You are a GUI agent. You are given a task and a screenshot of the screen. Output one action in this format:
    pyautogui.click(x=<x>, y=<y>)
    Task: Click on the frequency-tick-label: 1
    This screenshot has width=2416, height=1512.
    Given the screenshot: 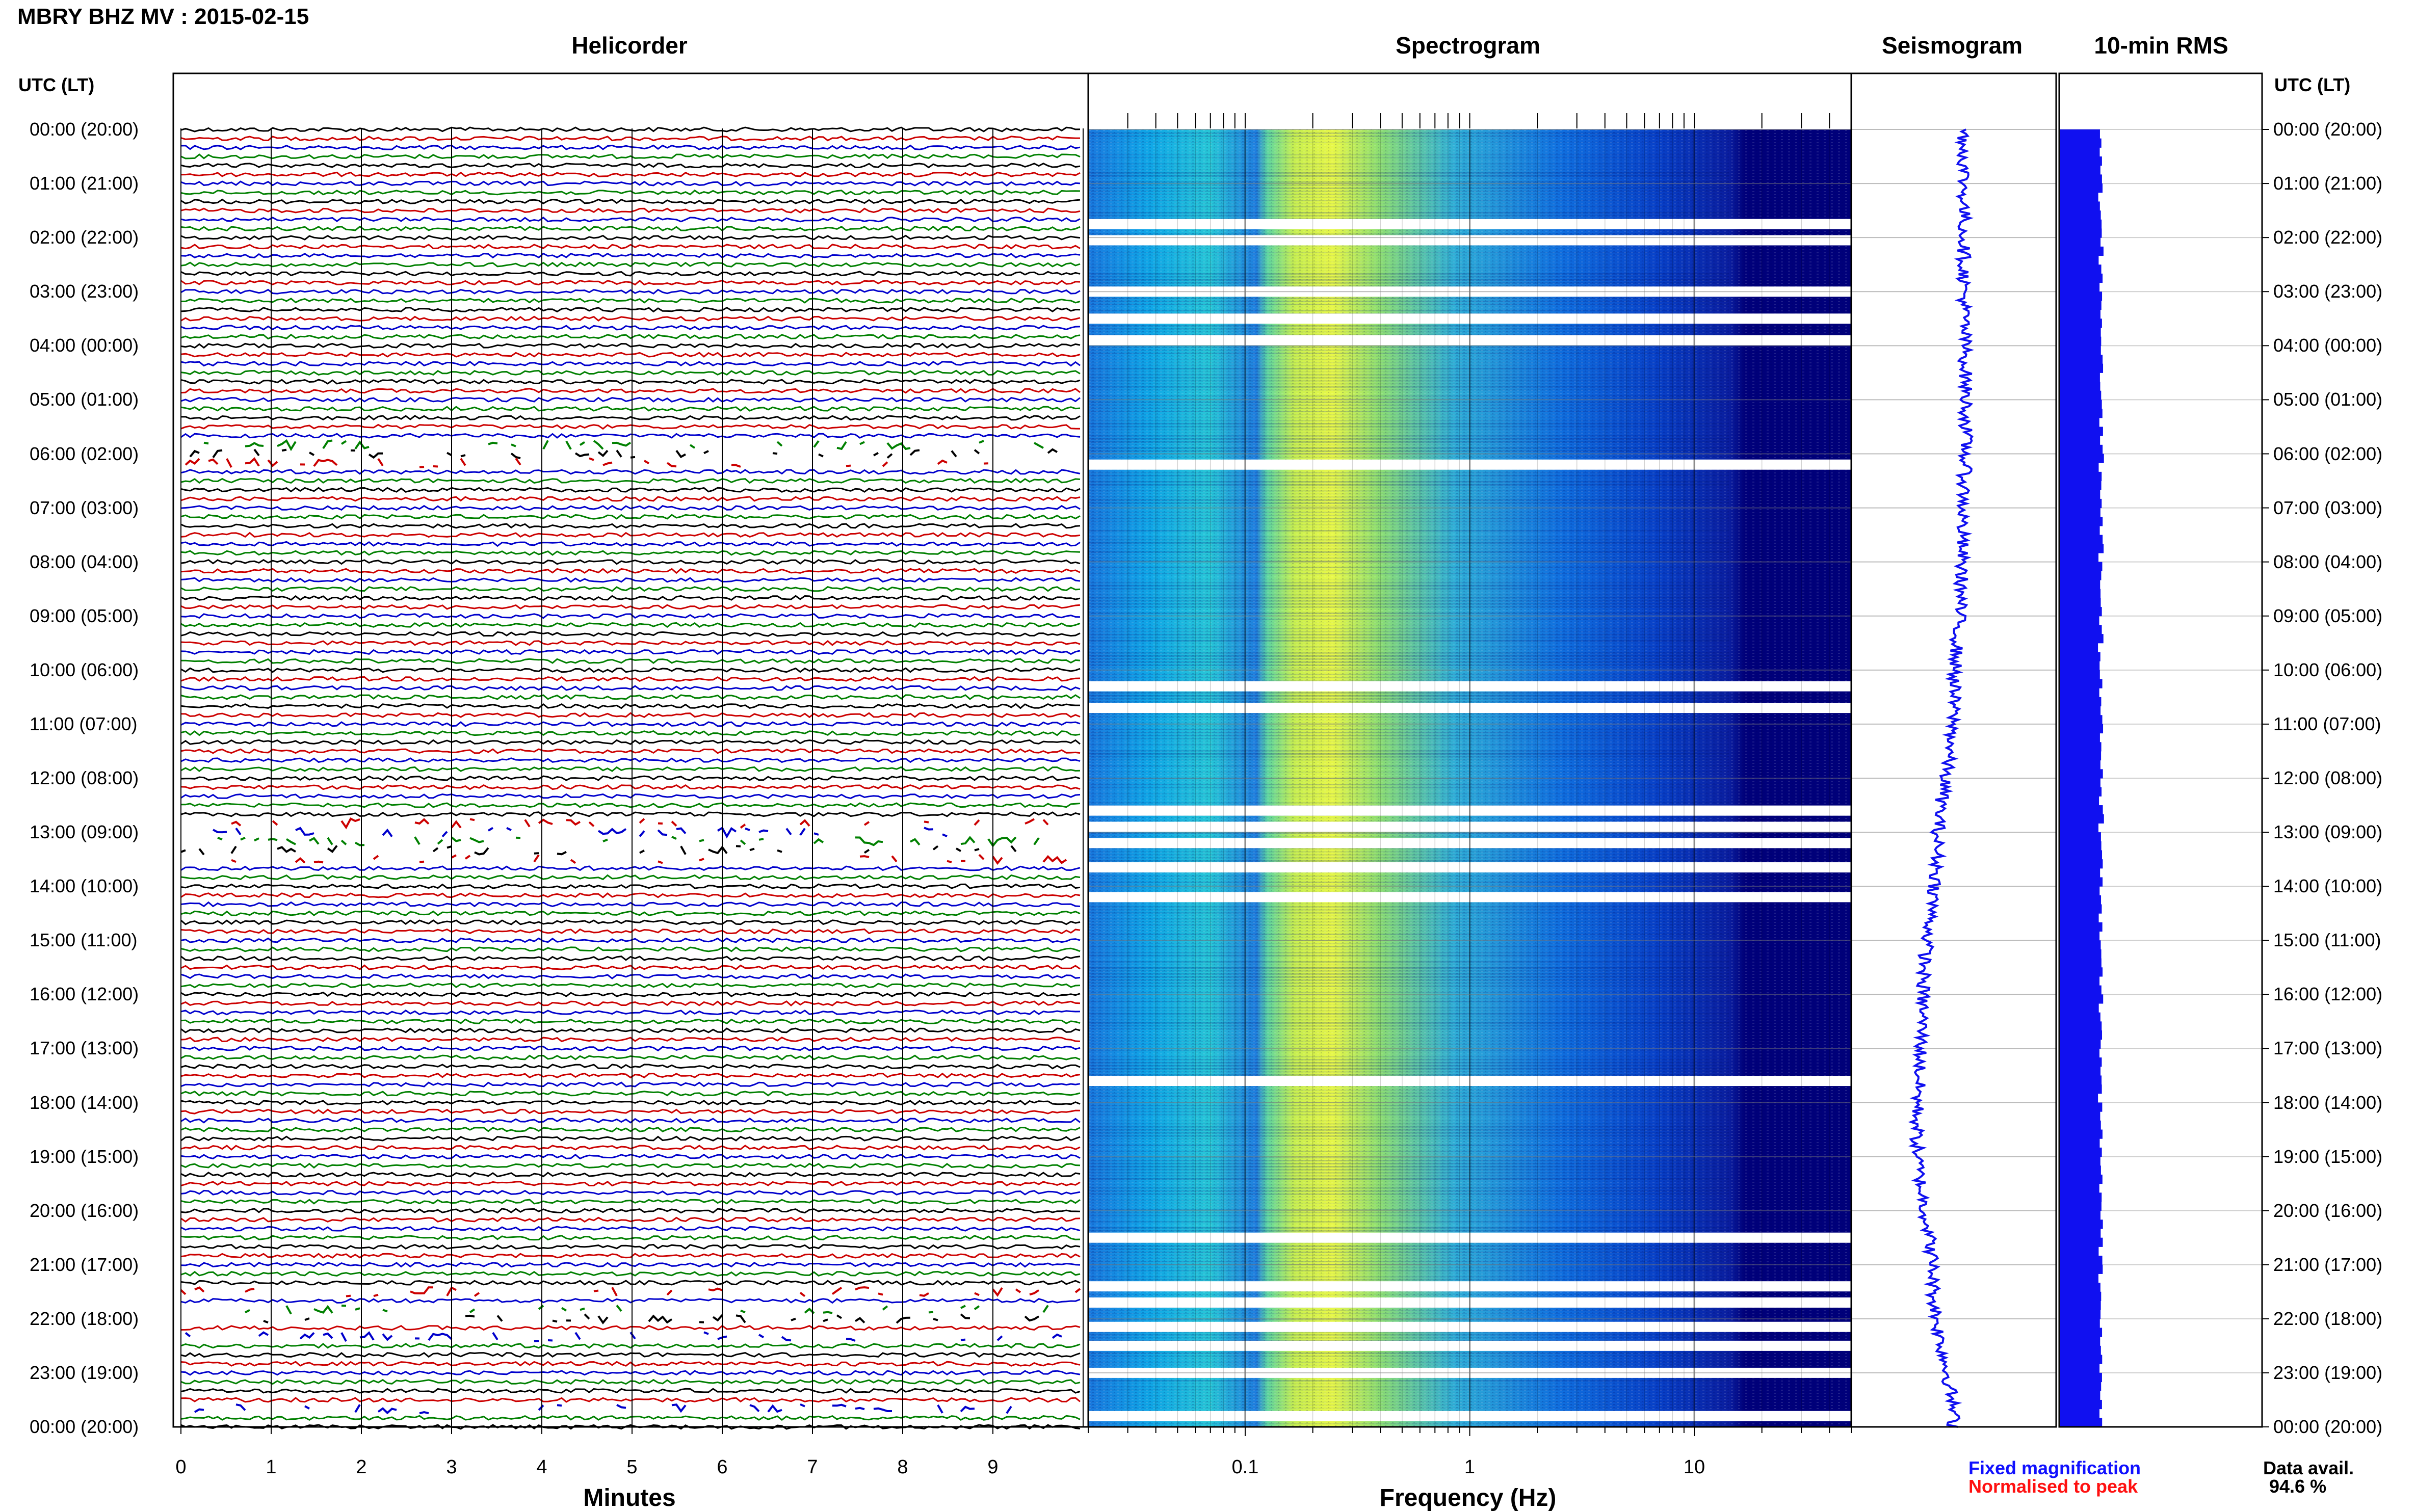 What is the action you would take?
    pyautogui.click(x=1470, y=1467)
    